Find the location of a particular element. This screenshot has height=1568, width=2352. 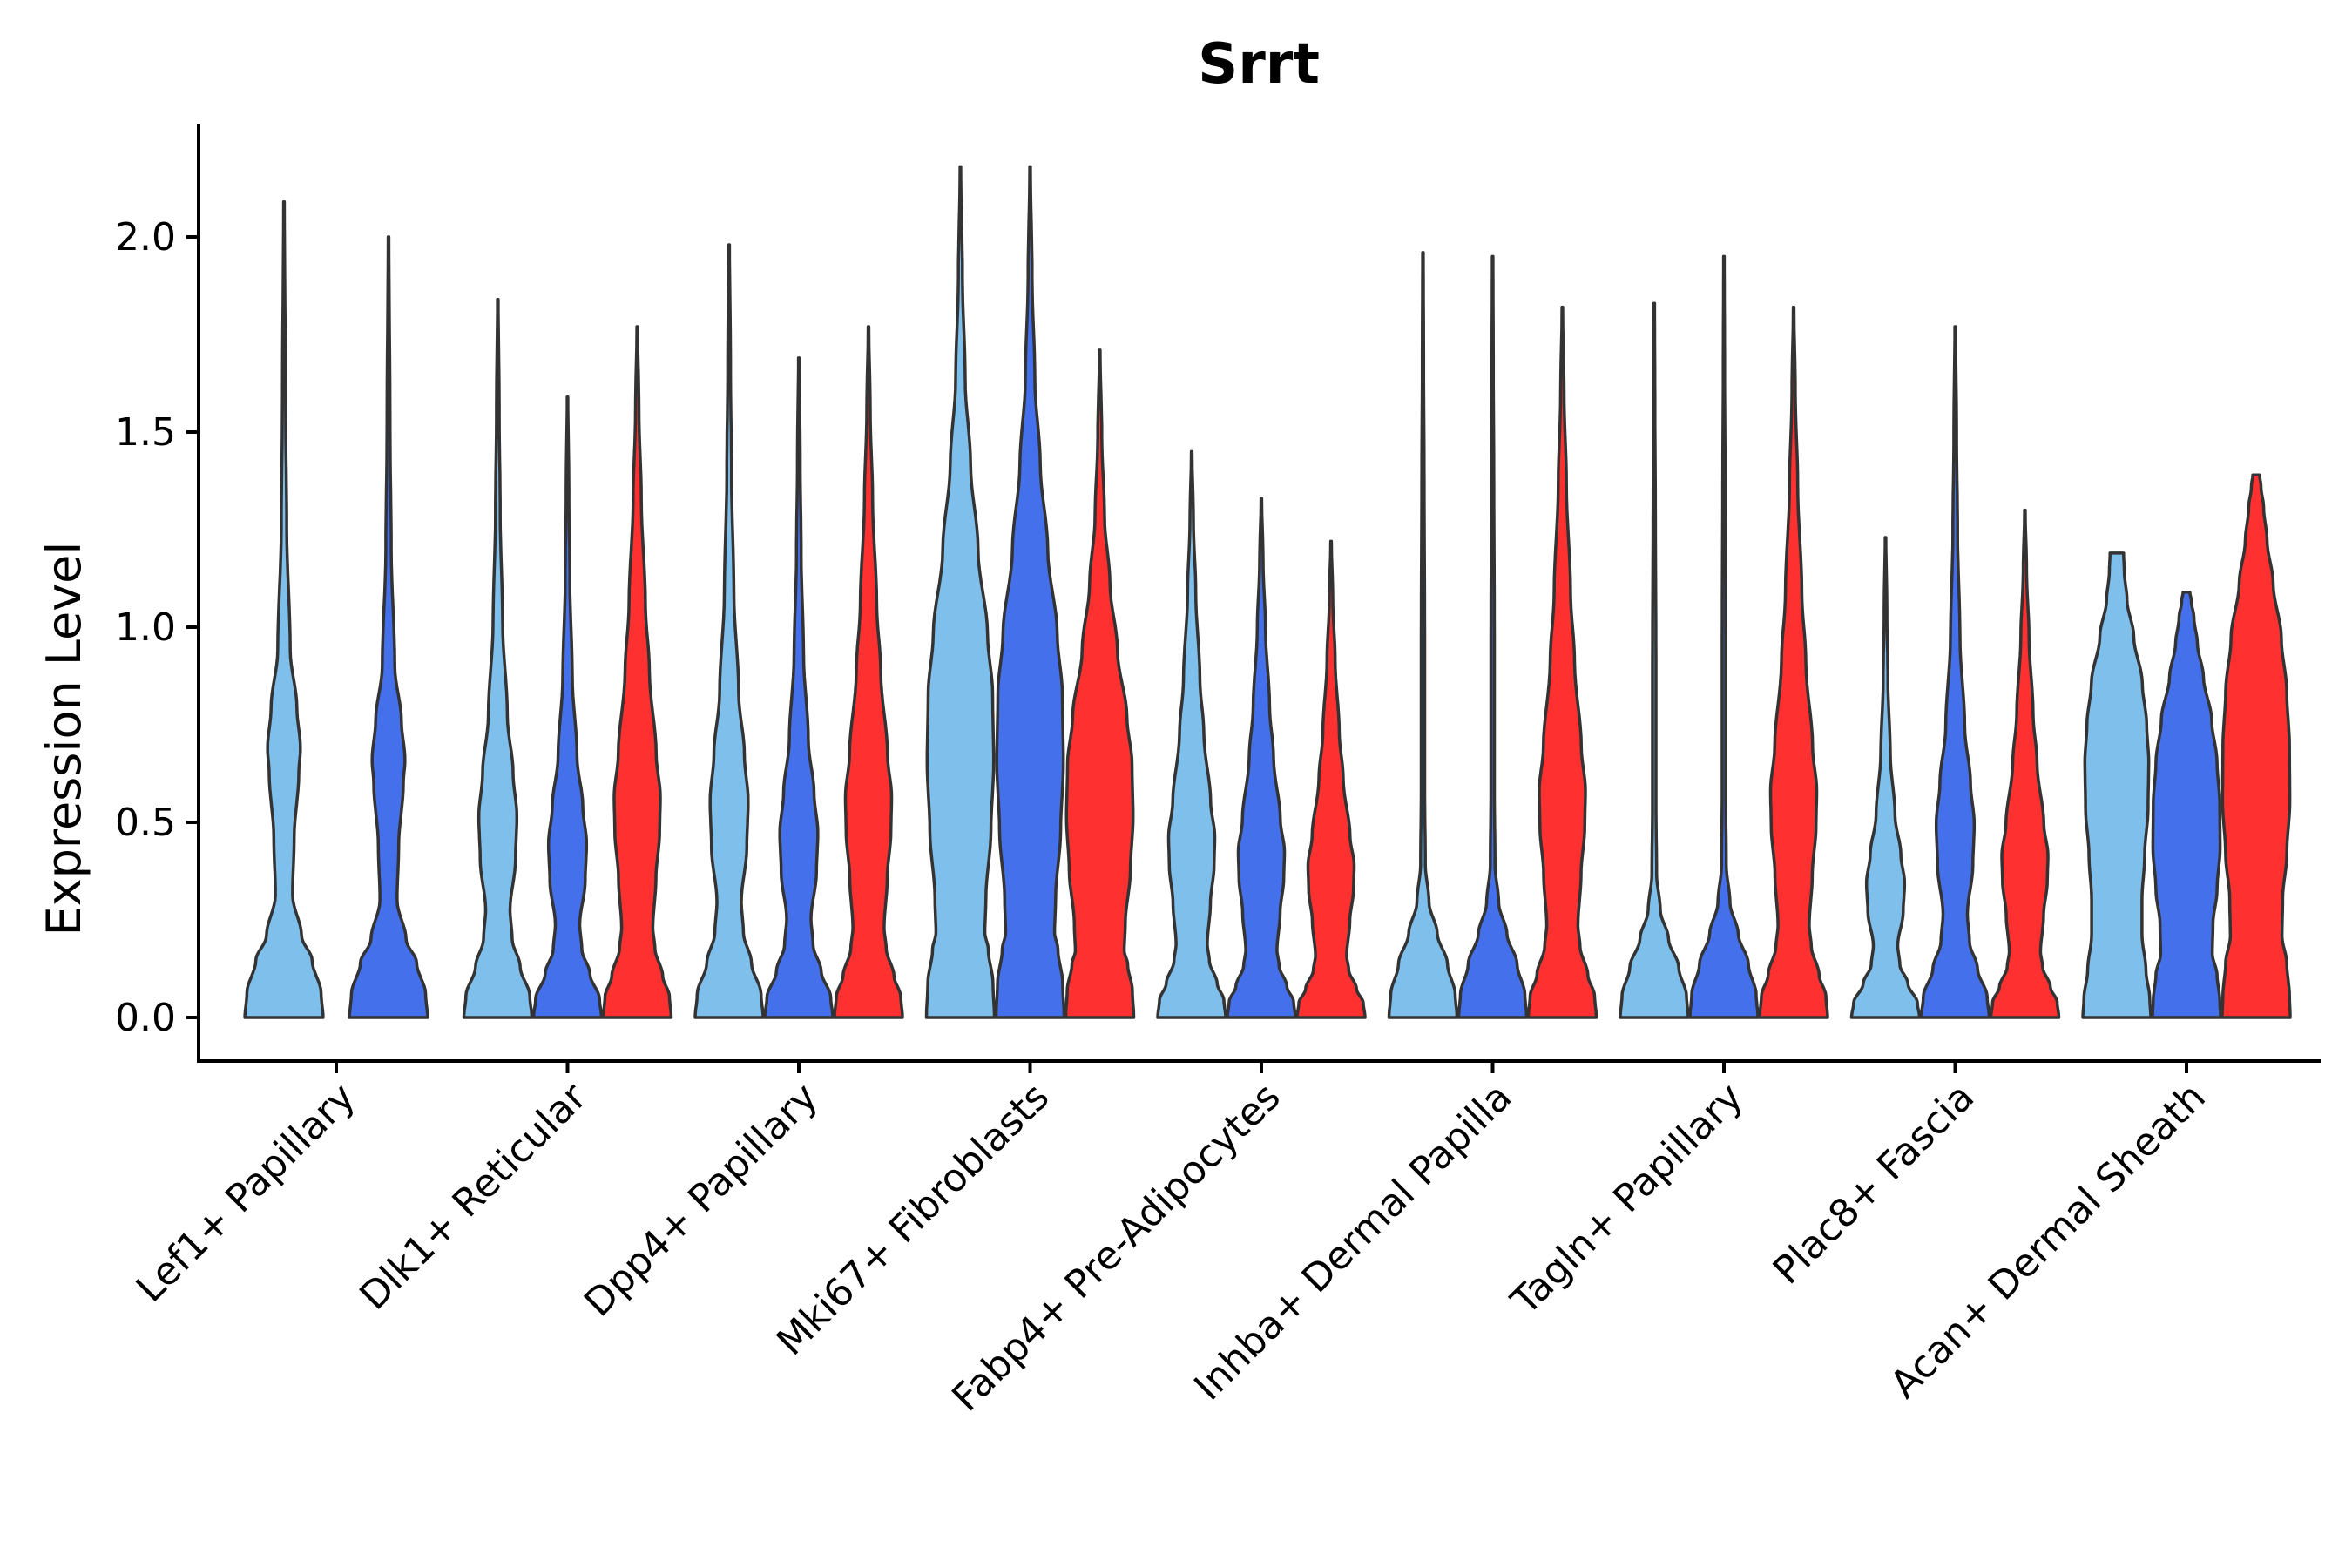

x-category-label: Dpp4+ Papillary is located at coordinates (702, 1201).